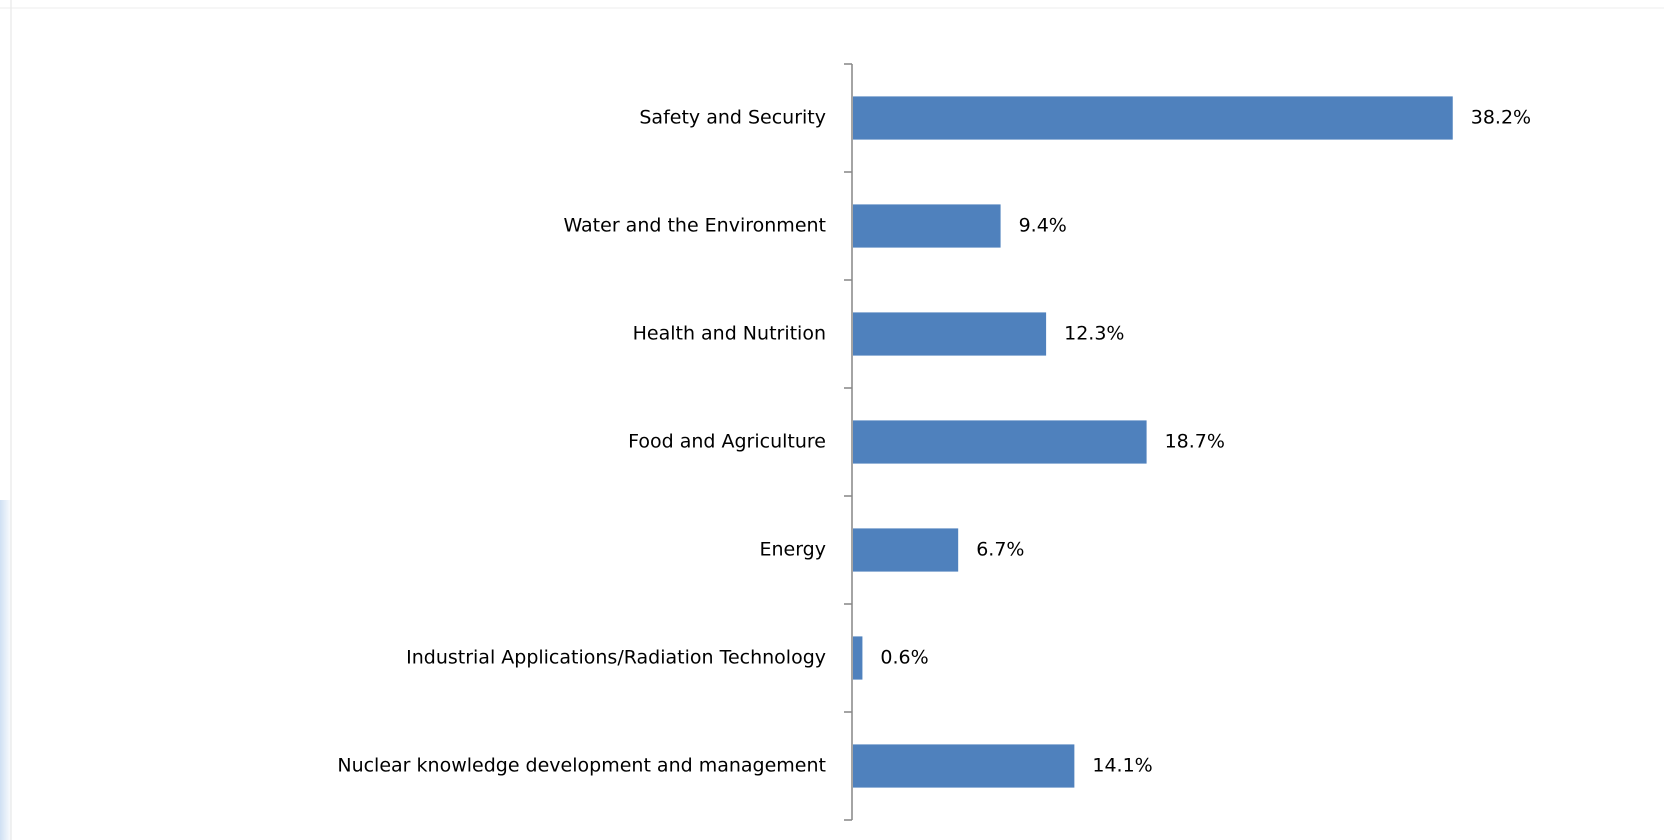 The image size is (1664, 840). What do you see at coordinates (1094, 334) in the screenshot?
I see `data-label: 12.3%` at bounding box center [1094, 334].